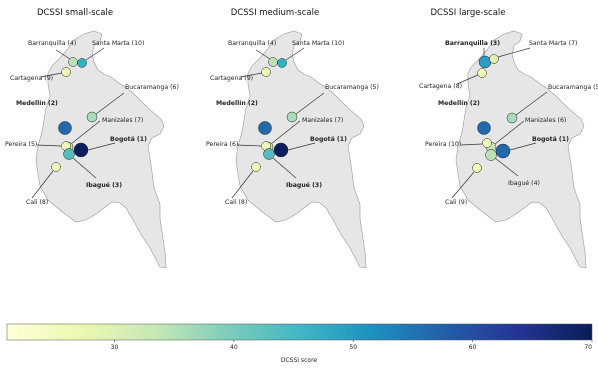  Describe the element at coordinates (234, 347) in the screenshot. I see `colorbar-tick-label: 40` at that location.